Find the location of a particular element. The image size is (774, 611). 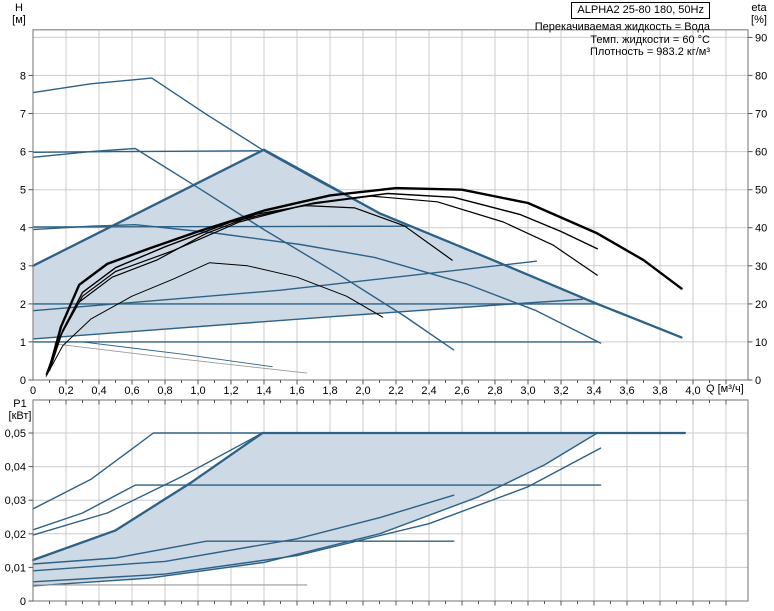

p1-tick-label: 0,02 is located at coordinates (15, 535).